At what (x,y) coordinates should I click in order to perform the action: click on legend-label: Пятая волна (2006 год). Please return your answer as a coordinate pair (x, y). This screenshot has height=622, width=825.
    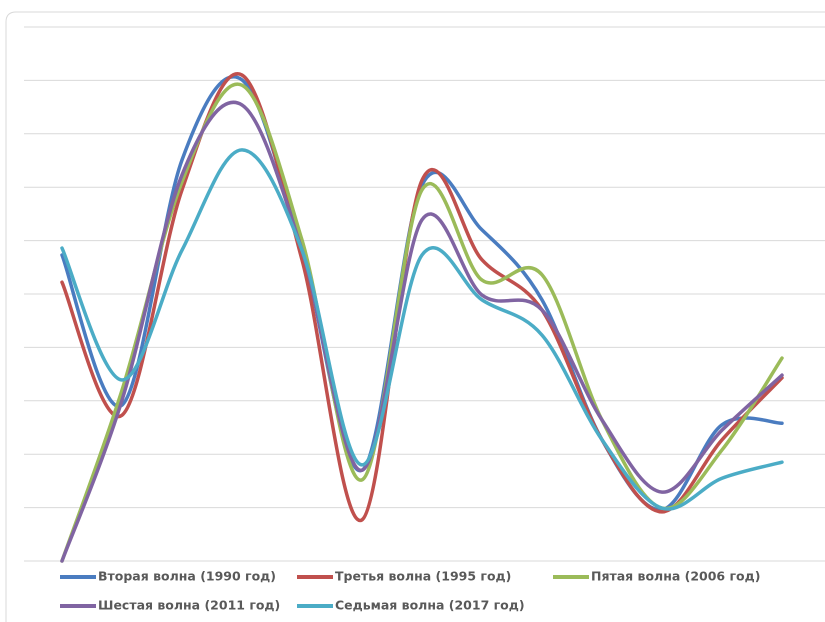
    Looking at the image, I should click on (675, 576).